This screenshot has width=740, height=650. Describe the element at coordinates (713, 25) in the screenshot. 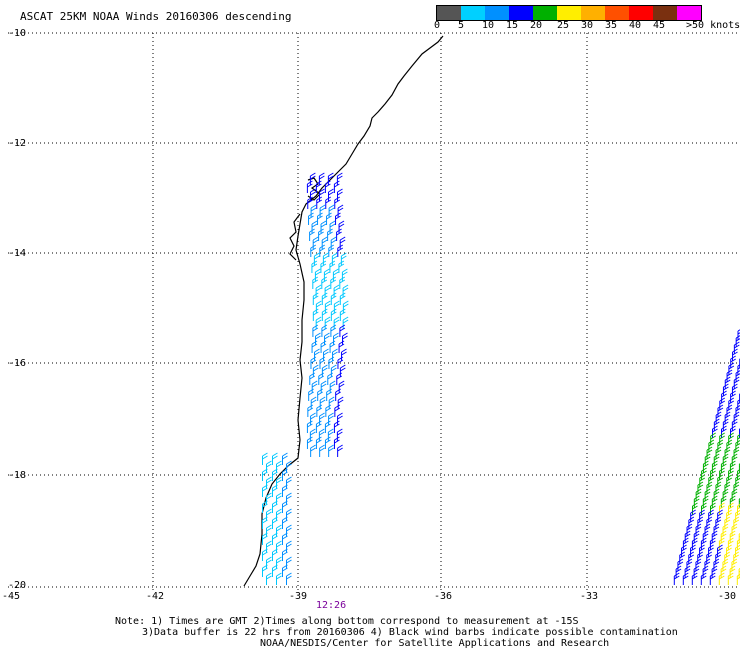

I see `legend-label: >50 knots` at that location.